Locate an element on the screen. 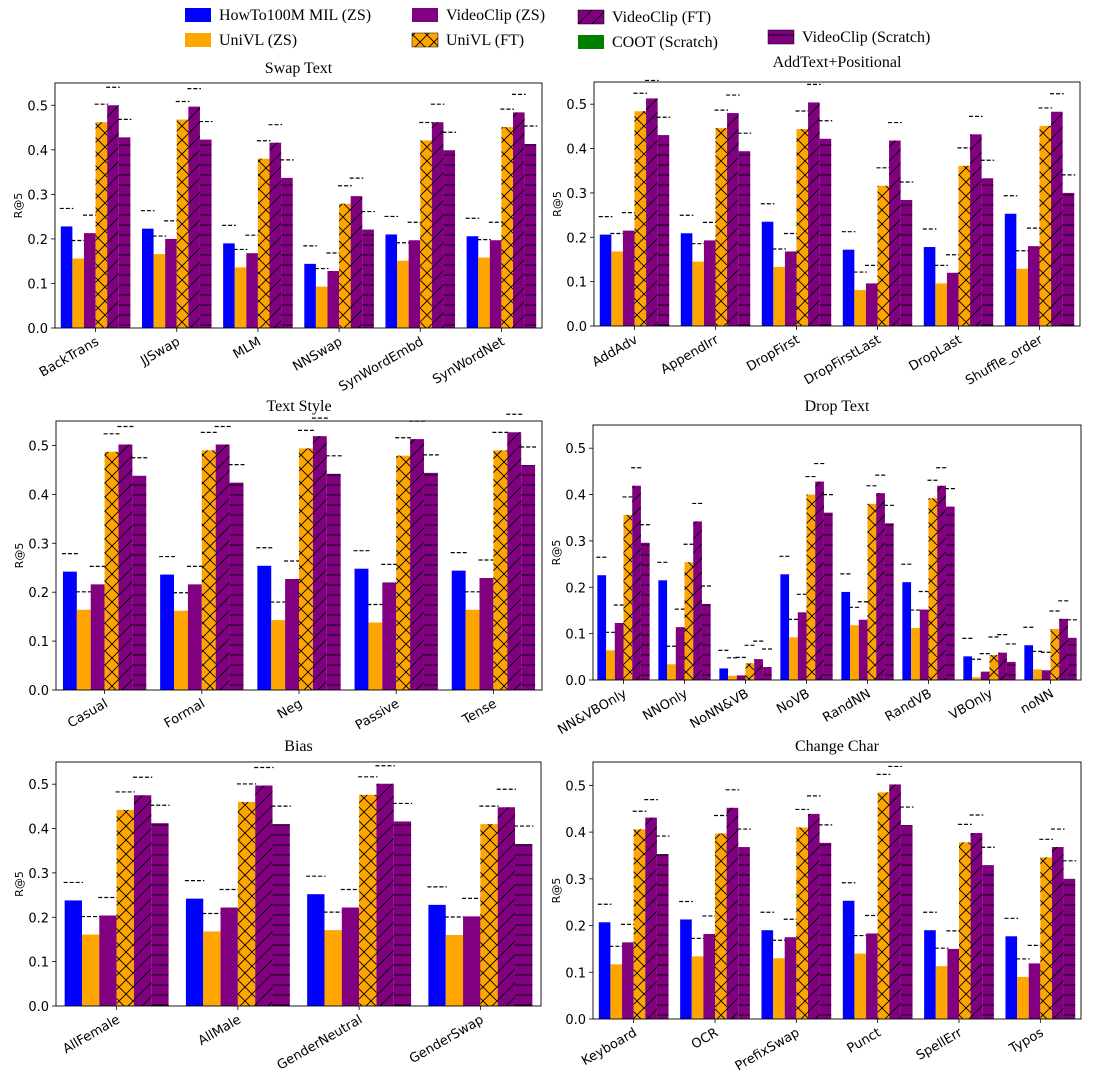  x-tick-label: Typos is located at coordinates (1026, 1041).